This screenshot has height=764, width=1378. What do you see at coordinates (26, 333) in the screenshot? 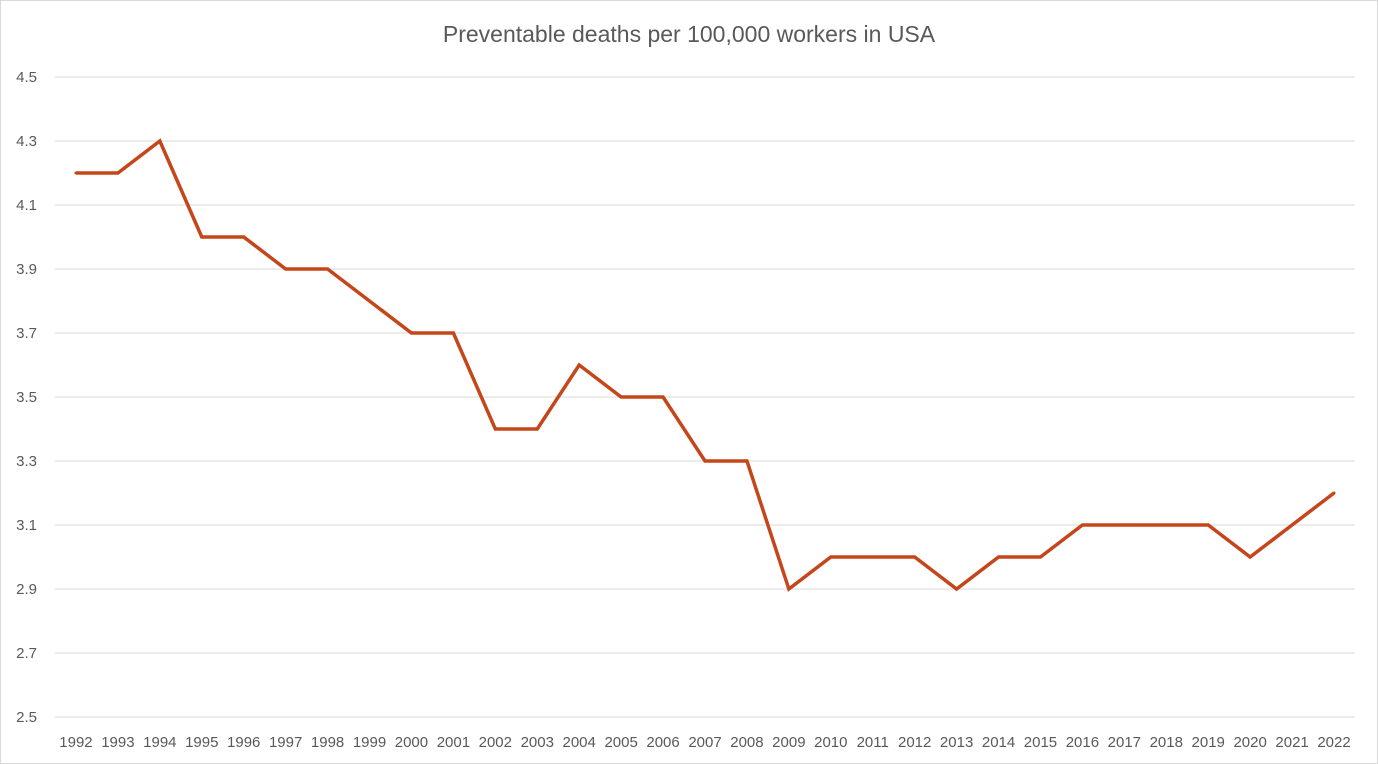
I see `y-tick-label: 3.7` at bounding box center [26, 333].